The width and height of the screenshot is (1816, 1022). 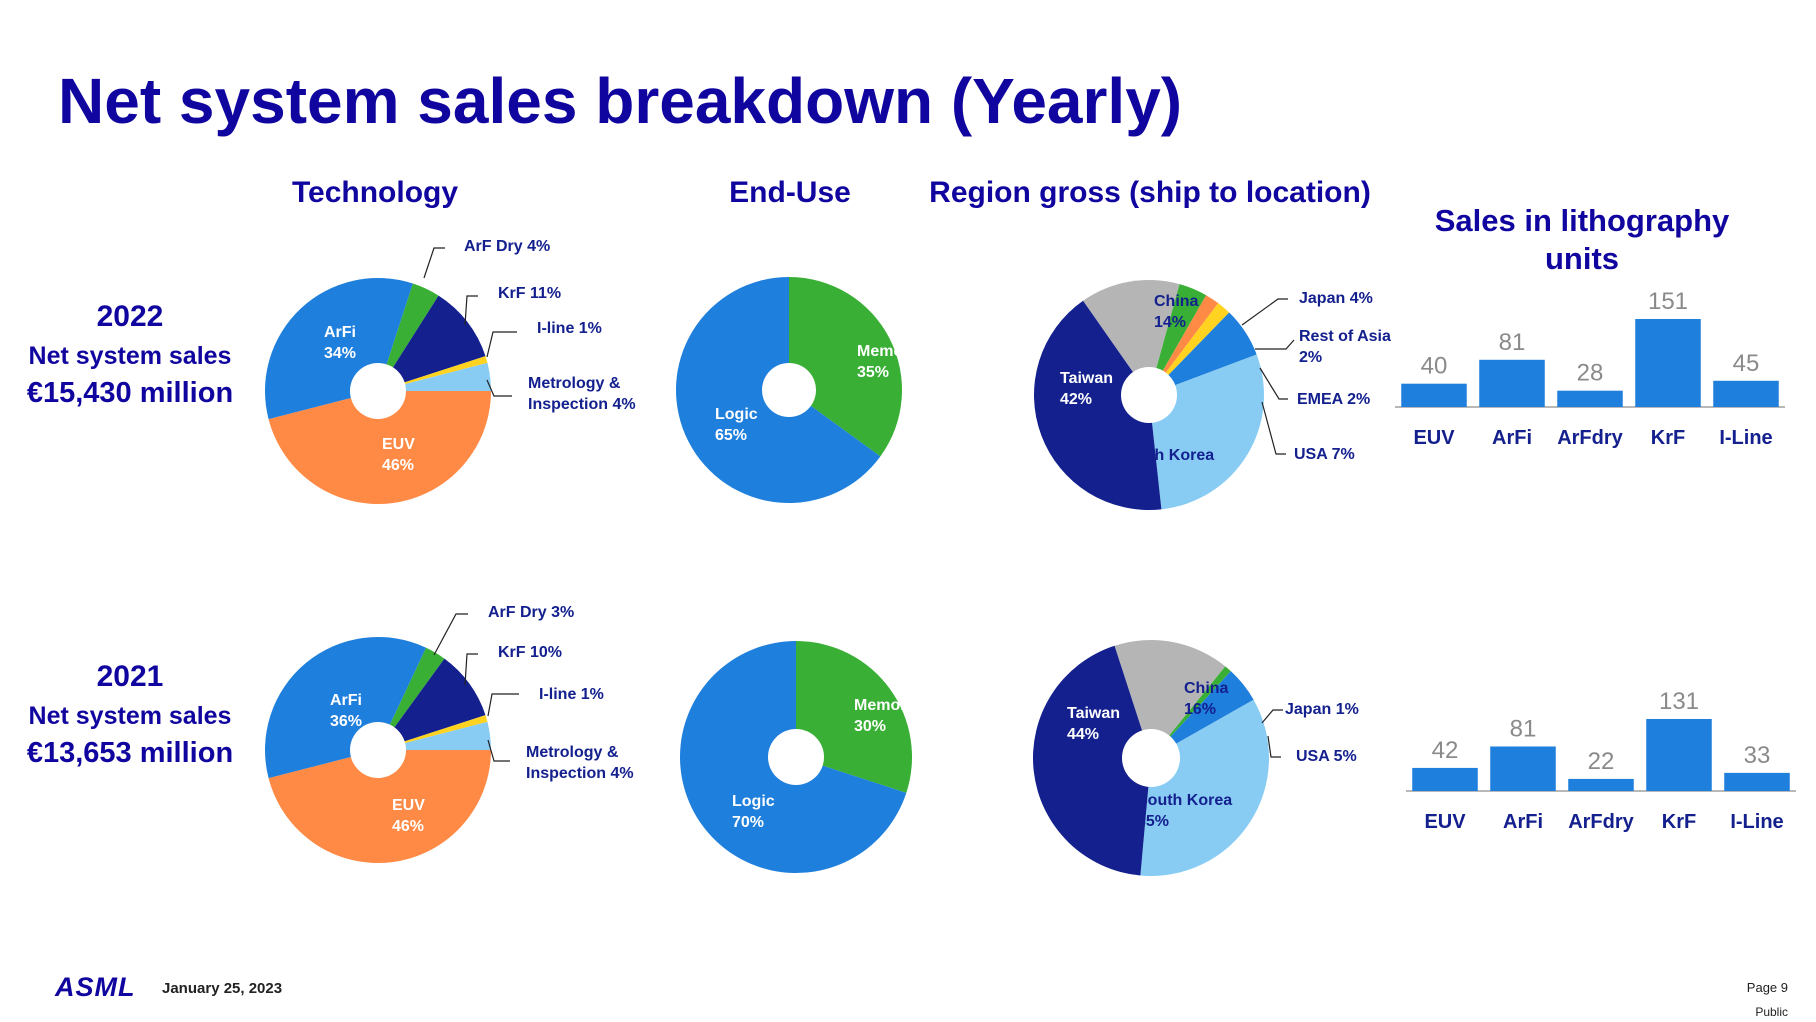 What do you see at coordinates (736, 425) in the screenshot?
I see `enduse2022-label-logic: Logic 65%` at bounding box center [736, 425].